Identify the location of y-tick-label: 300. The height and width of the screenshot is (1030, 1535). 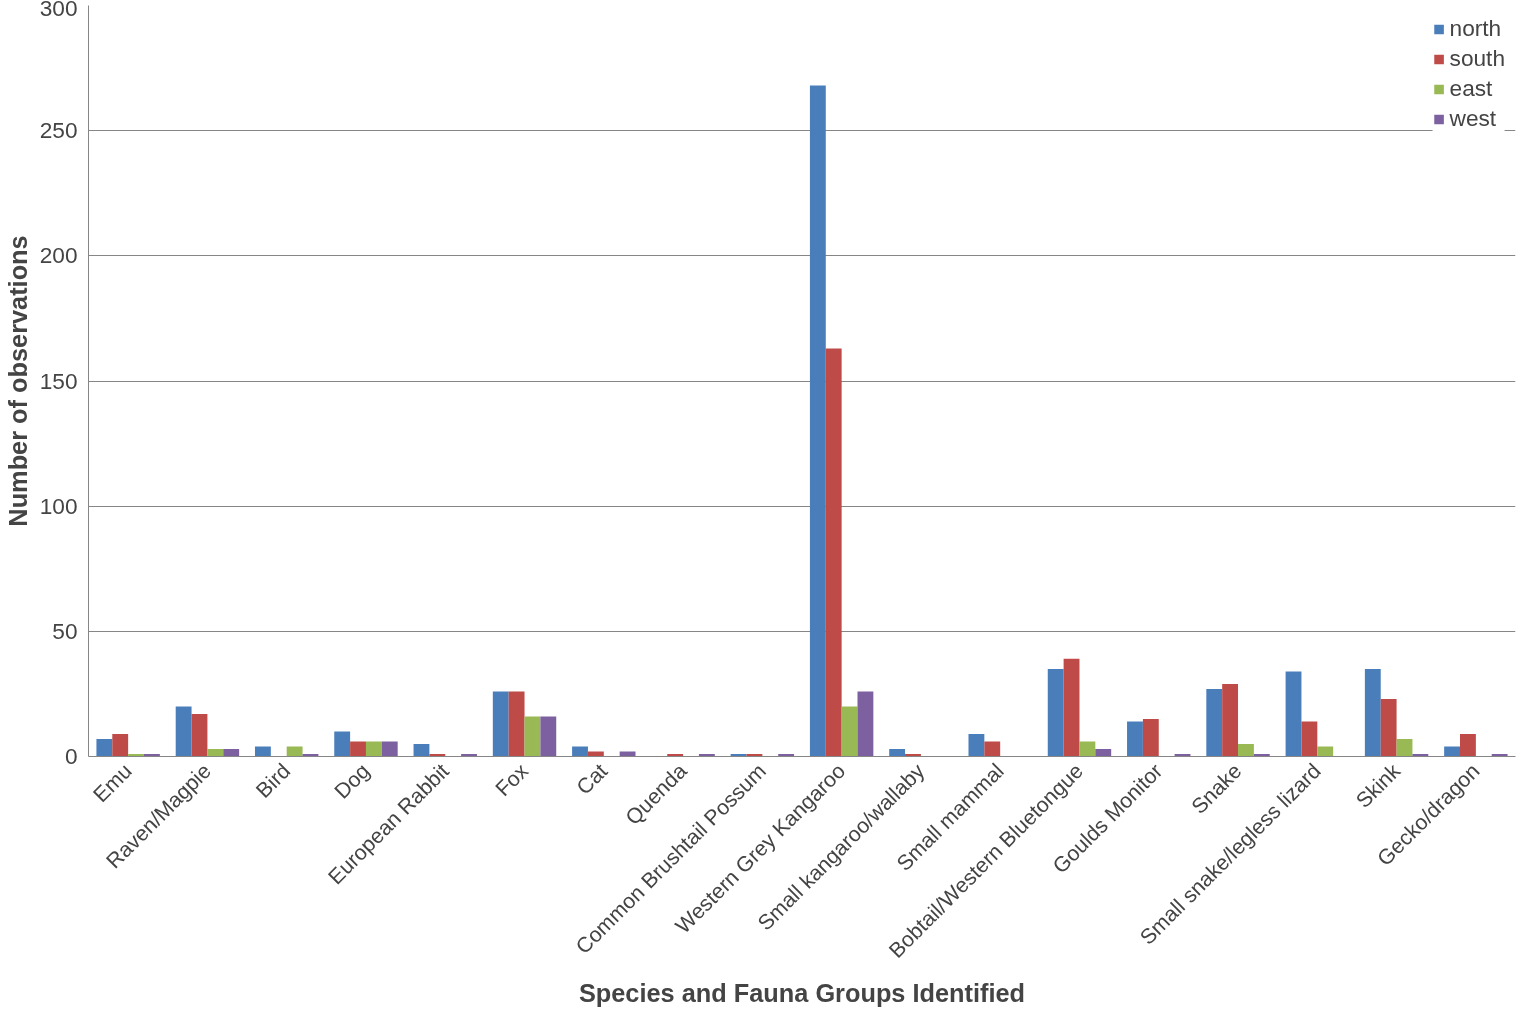
(58, 10).